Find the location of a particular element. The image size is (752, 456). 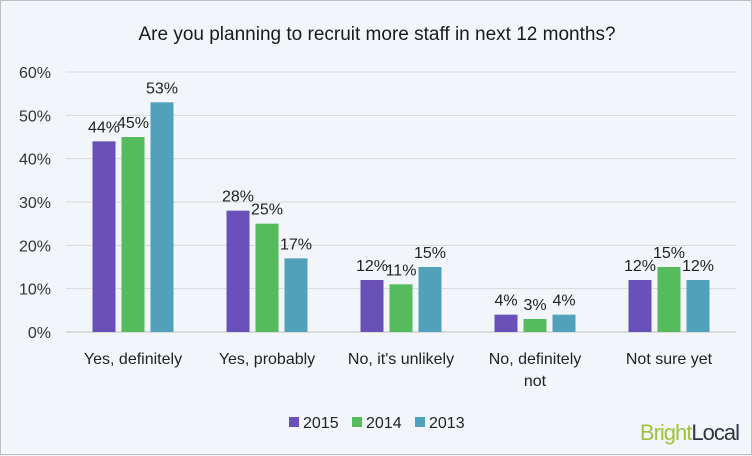

x-tick-label: Not sure yet is located at coordinates (669, 359).